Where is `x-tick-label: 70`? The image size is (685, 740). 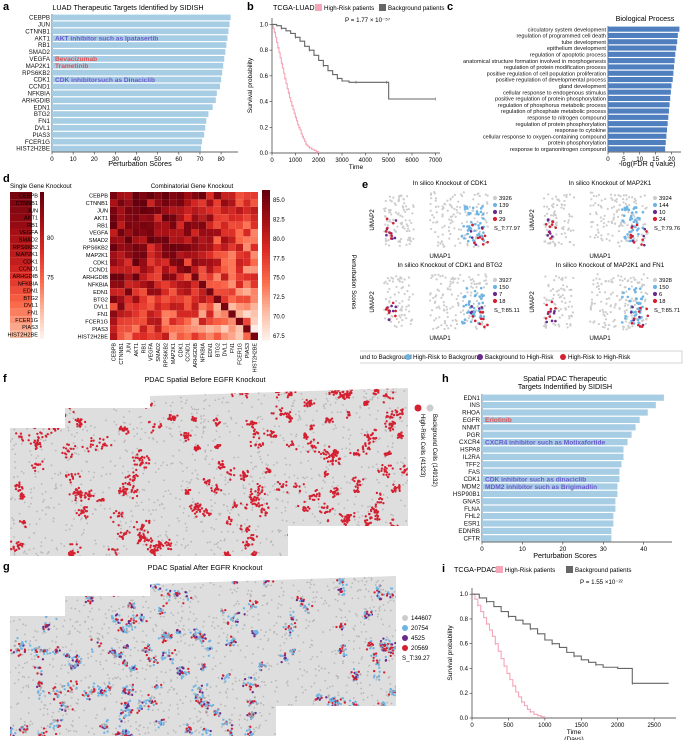
x-tick-label: 70 is located at coordinates (200, 159).